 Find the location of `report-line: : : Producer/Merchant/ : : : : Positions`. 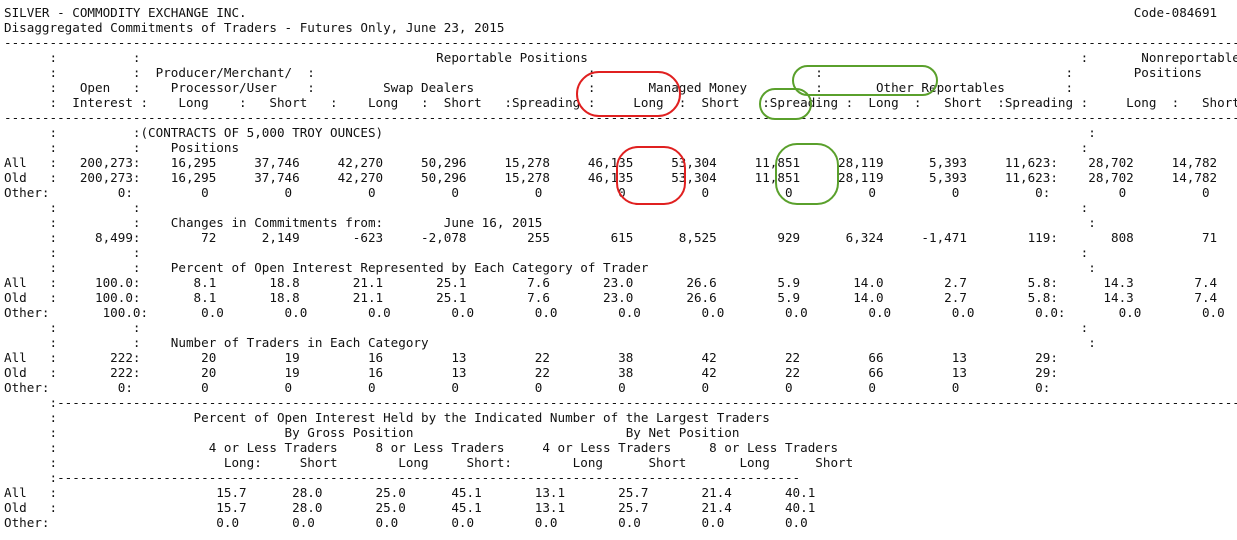

report-line: : : Producer/Merchant/ : : : : Positions is located at coordinates (603, 72).